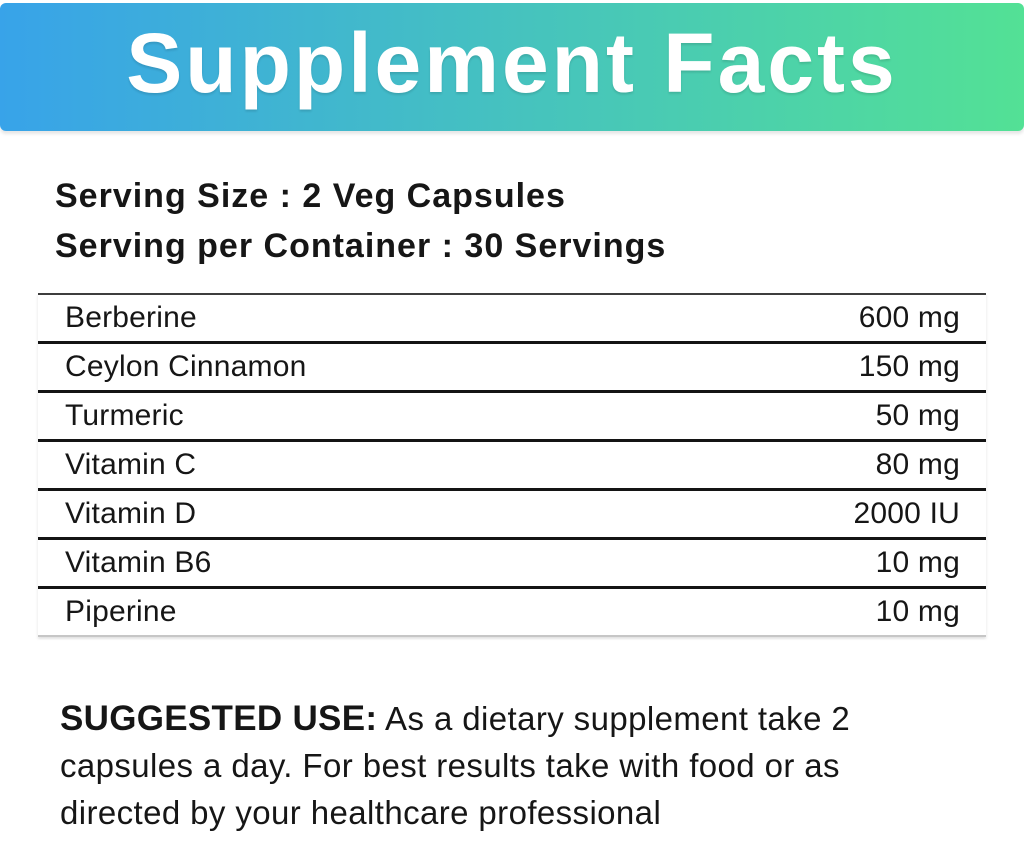 Image resolution: width=1024 pixels, height=841 pixels. What do you see at coordinates (310, 196) in the screenshot?
I see `serving-size-line: Serving Size : 2 Veg Capsules` at bounding box center [310, 196].